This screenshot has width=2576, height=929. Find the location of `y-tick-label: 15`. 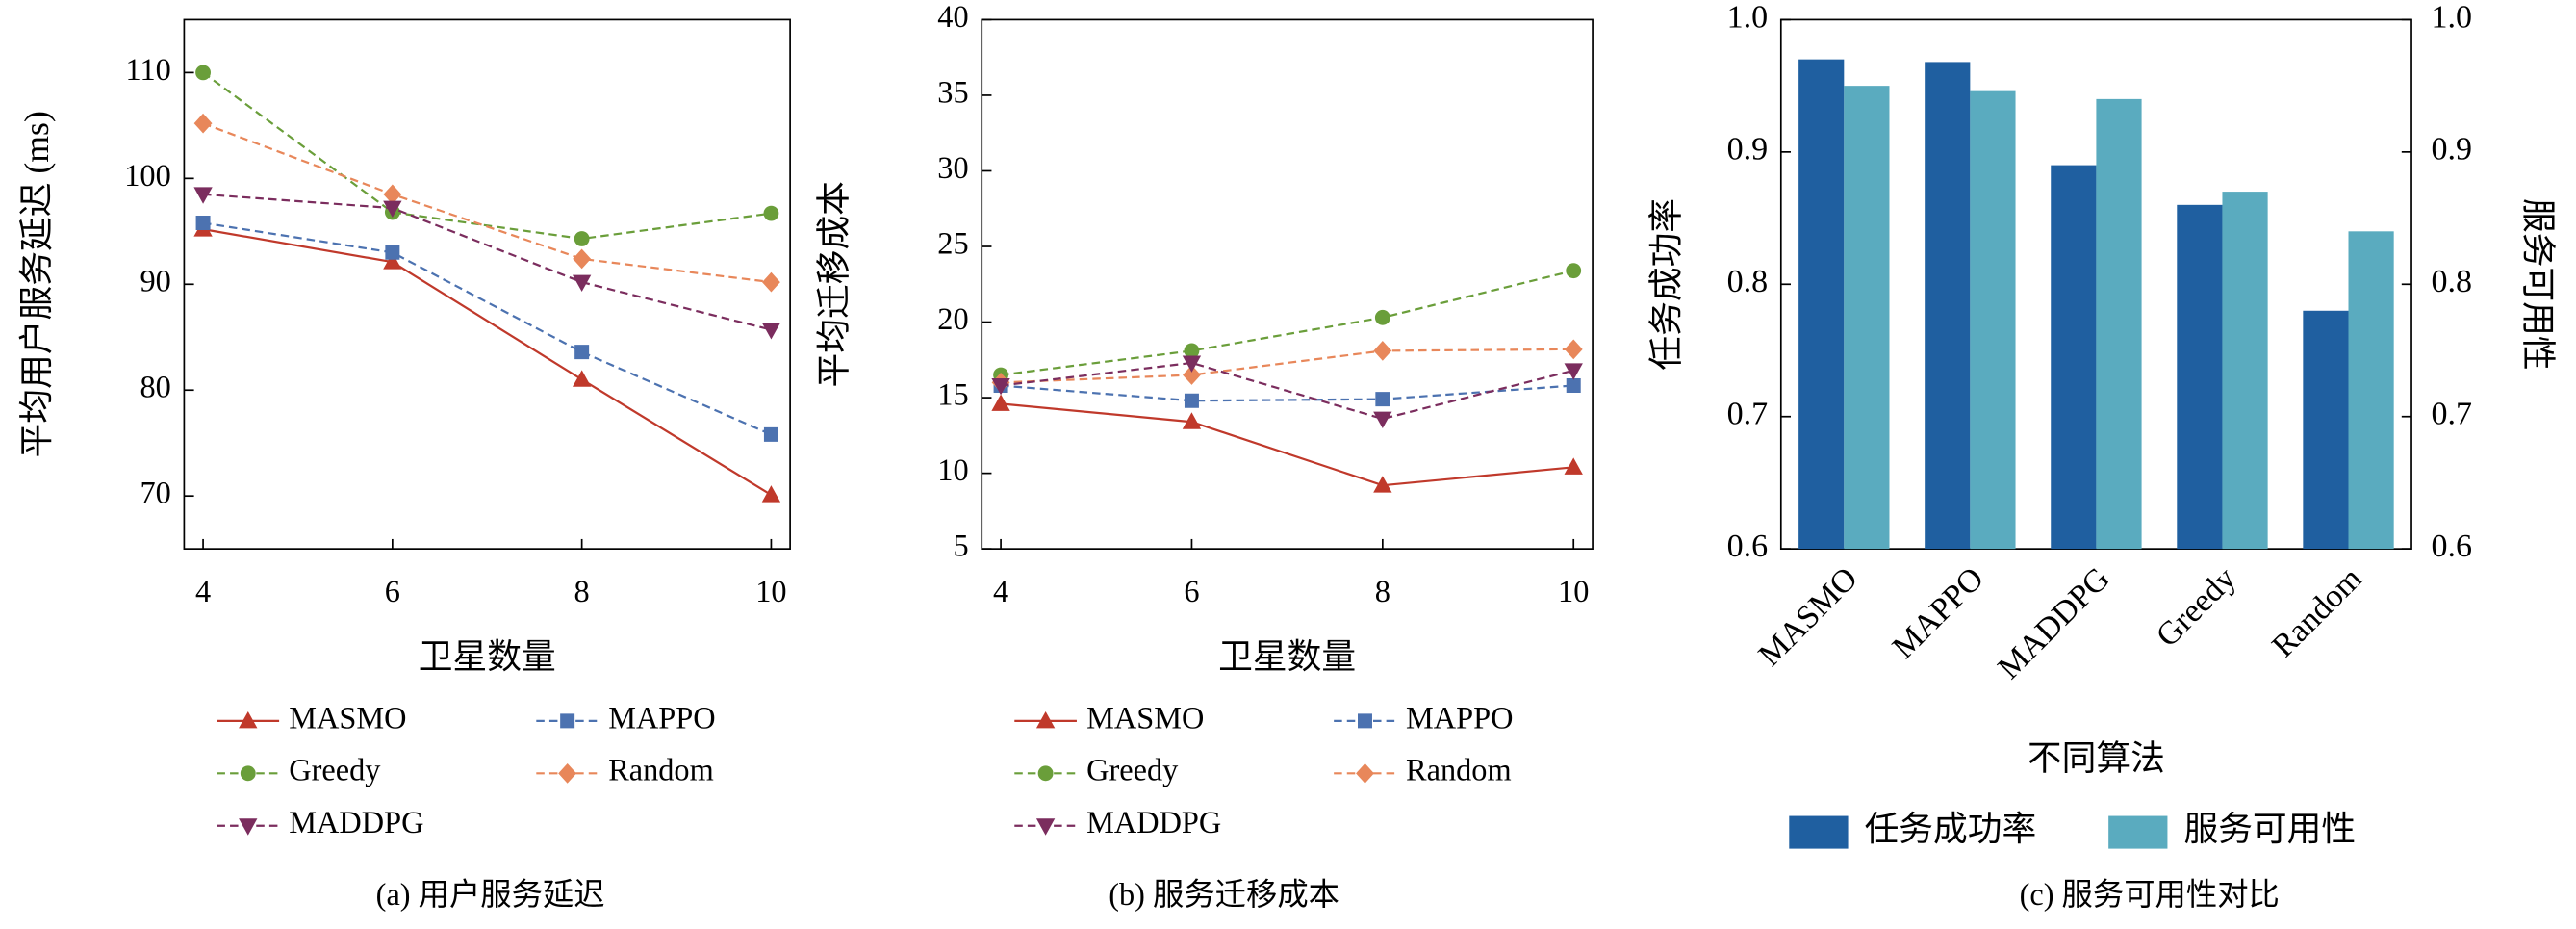

y-tick-label: 15 is located at coordinates (952, 394).